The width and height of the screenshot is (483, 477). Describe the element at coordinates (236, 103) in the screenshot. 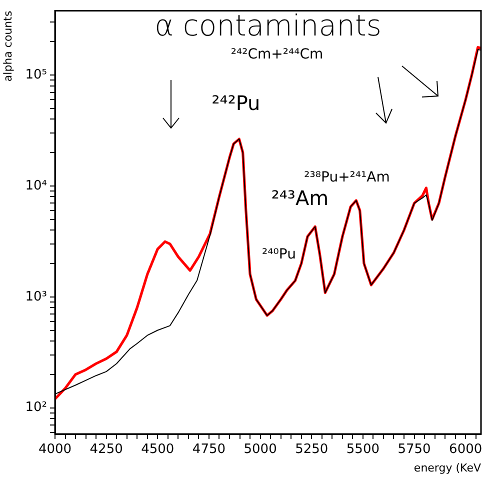

I see `annotation: ²⁴²Pu` at that location.